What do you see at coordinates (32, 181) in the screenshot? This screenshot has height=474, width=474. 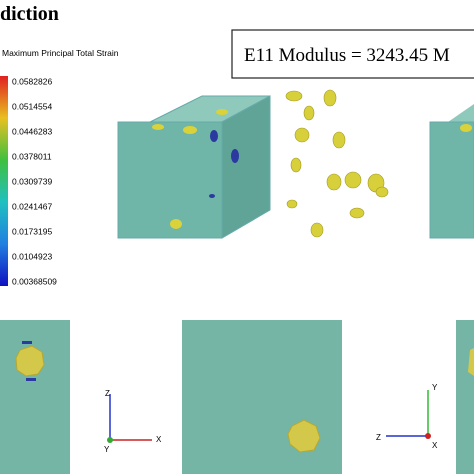 I see `legend-label: 0.0309739` at bounding box center [32, 181].